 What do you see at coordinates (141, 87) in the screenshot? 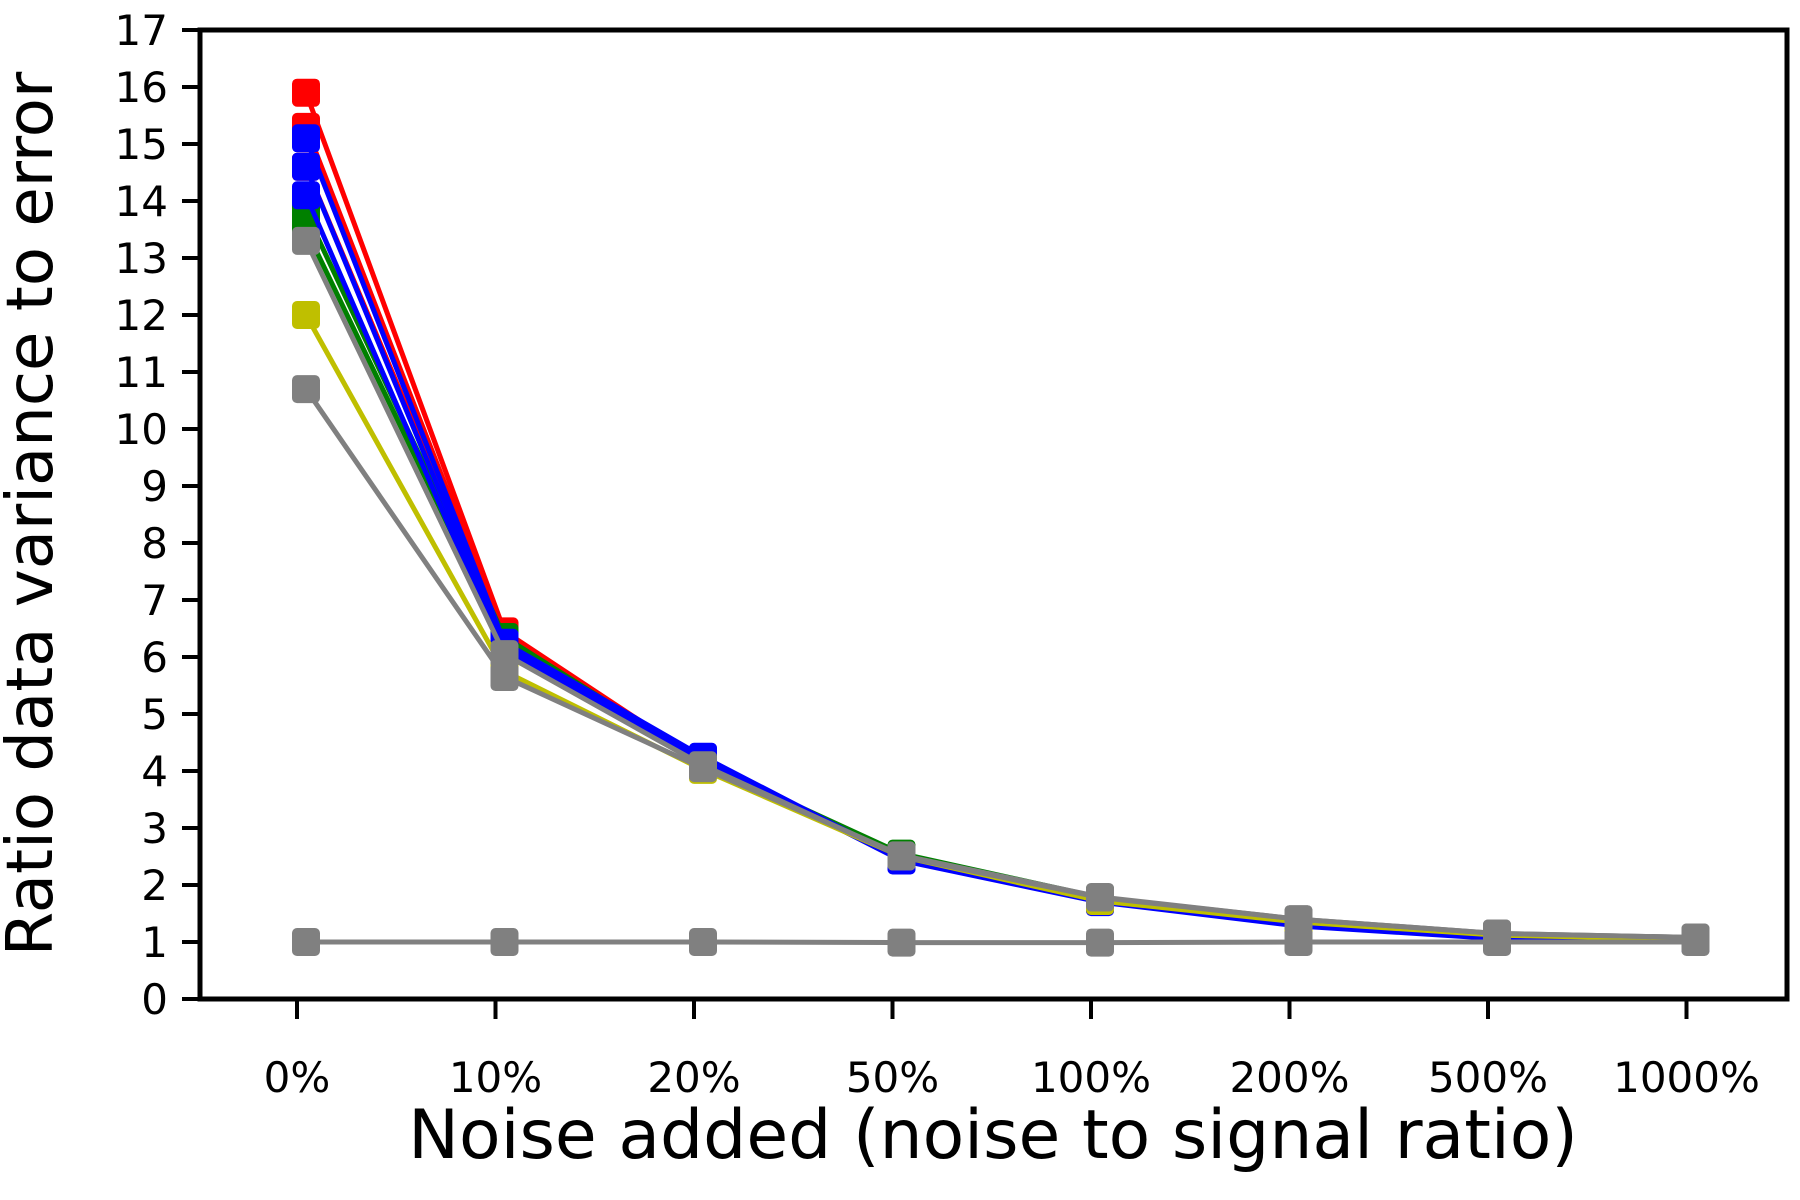
I see `y-tick-label: 16` at bounding box center [141, 87].